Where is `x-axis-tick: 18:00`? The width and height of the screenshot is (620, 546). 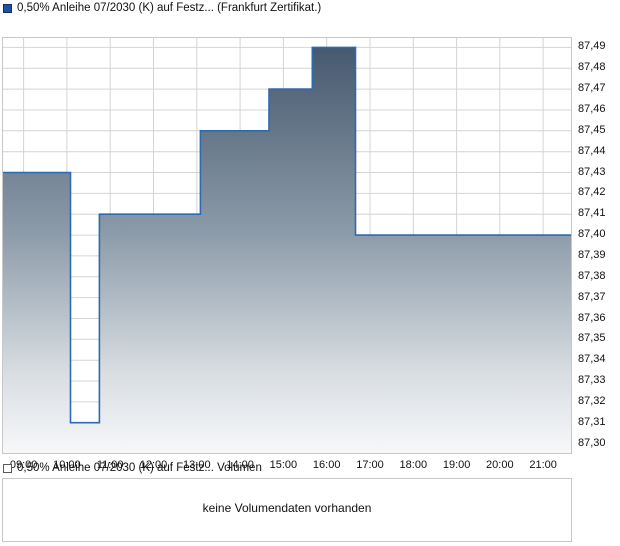 x-axis-tick: 18:00 is located at coordinates (413, 465).